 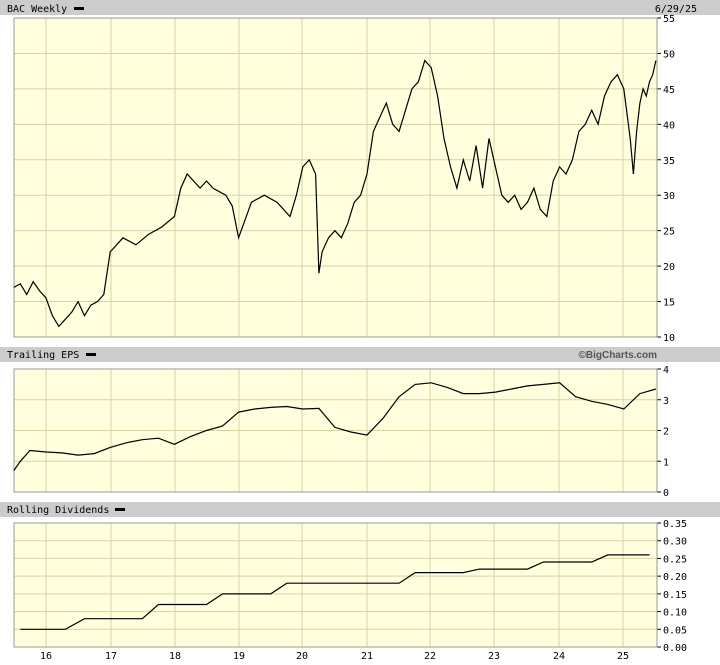 What do you see at coordinates (669, 232) in the screenshot?
I see `price-ytick-label: 25` at bounding box center [669, 232].